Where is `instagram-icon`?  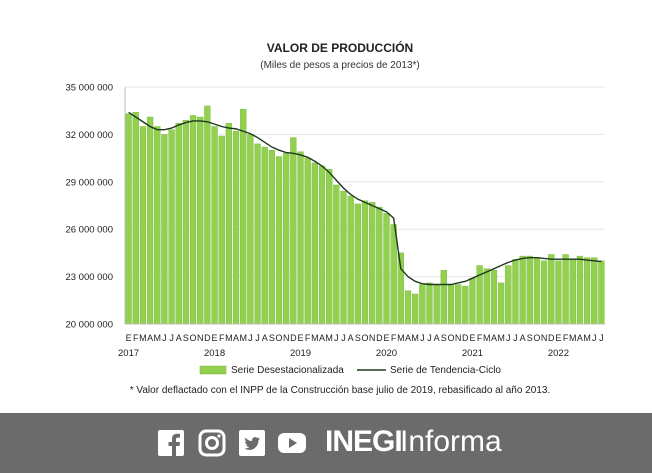 instagram-icon is located at coordinates (212, 443).